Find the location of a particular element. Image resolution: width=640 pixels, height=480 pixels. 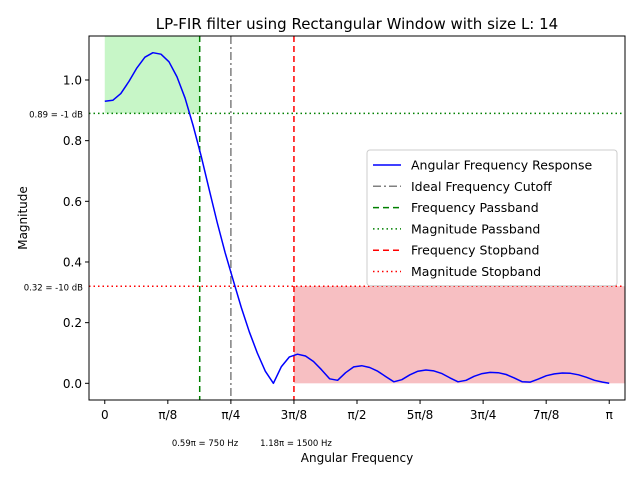

x-tick-label-5: π/2 is located at coordinates (357, 415).